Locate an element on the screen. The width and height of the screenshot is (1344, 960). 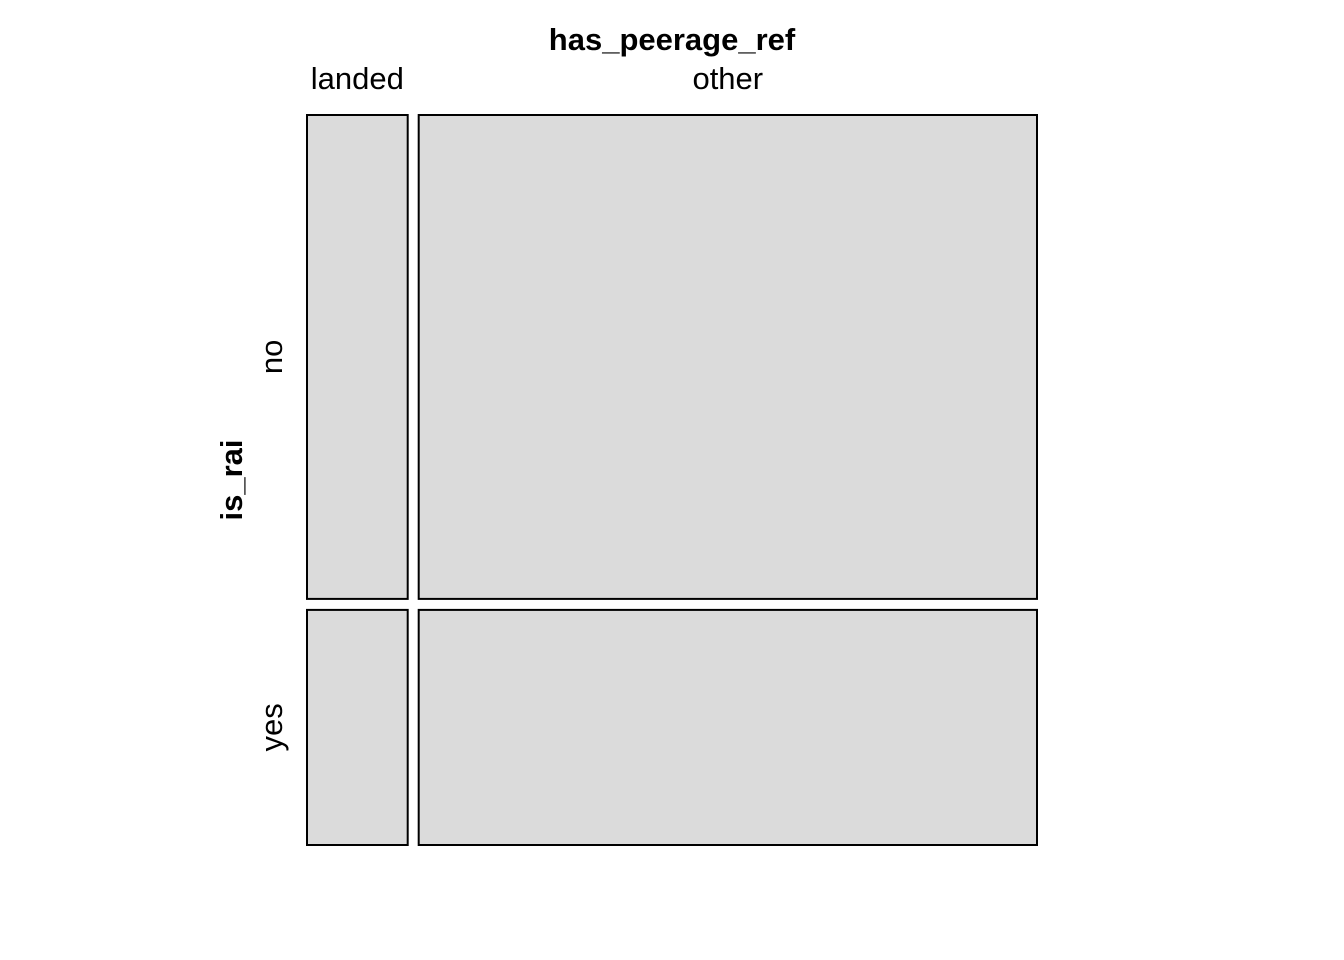
row-level-labels: no yes is located at coordinates (271, 546).